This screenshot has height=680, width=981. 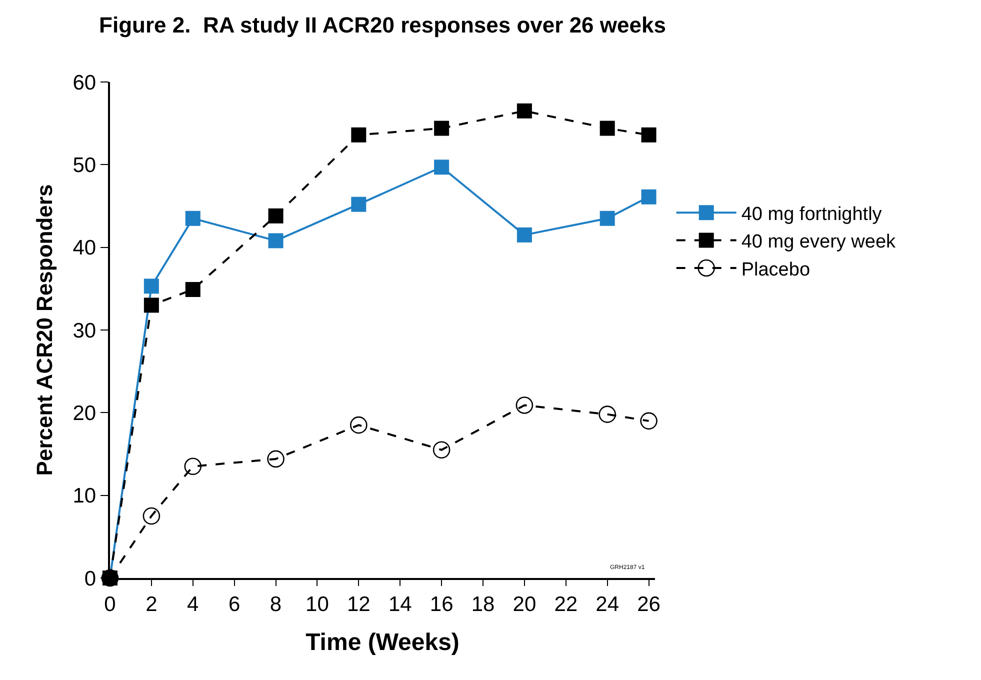 I want to click on x-tick-label: 8, so click(x=276, y=604).